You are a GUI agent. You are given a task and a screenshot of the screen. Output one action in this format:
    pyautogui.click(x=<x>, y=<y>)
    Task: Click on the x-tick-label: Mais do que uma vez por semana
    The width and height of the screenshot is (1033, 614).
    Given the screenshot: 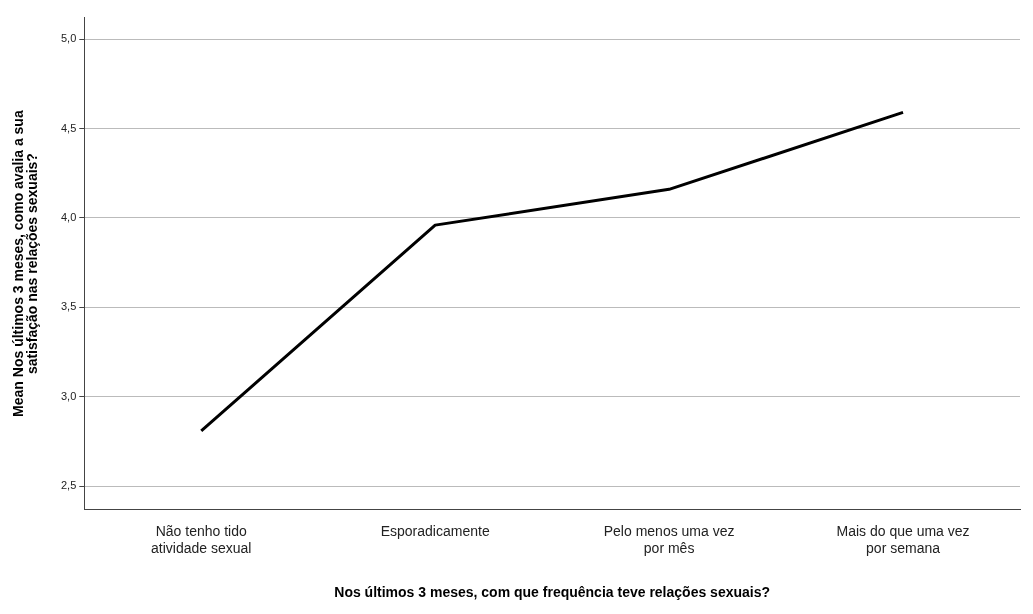 What is the action you would take?
    pyautogui.click(x=903, y=539)
    